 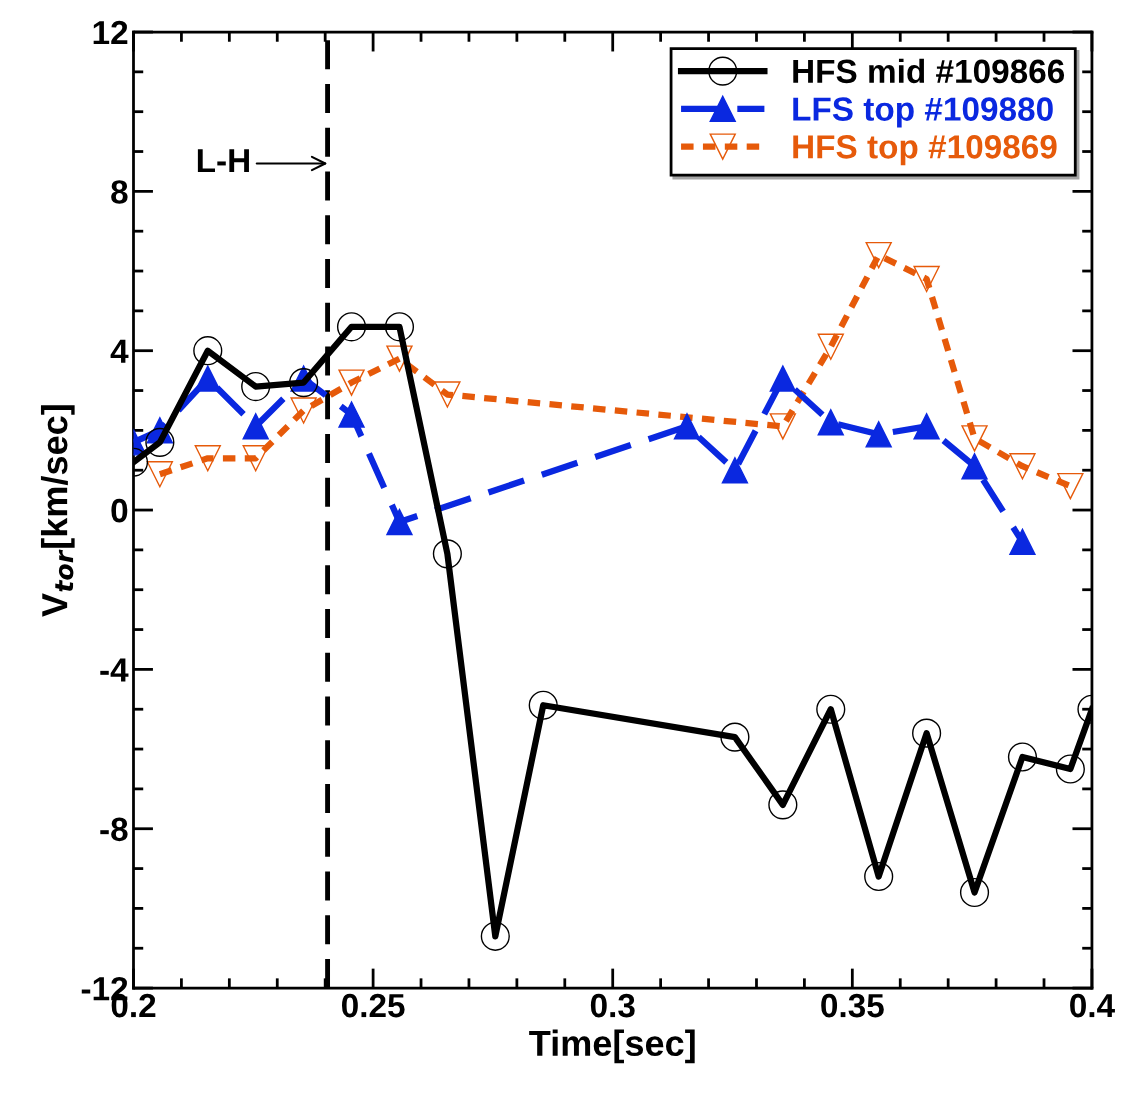 I want to click on x-tick-label: 0.25, so click(x=373, y=1005).